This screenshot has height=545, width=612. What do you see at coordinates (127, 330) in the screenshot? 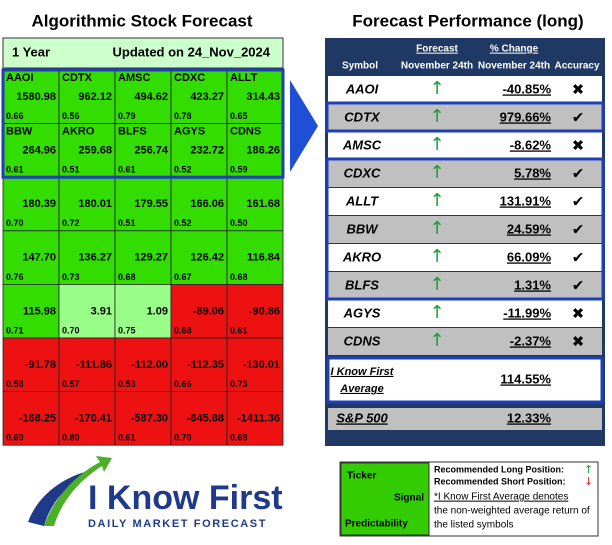
I see `predictability: 0.75` at bounding box center [127, 330].